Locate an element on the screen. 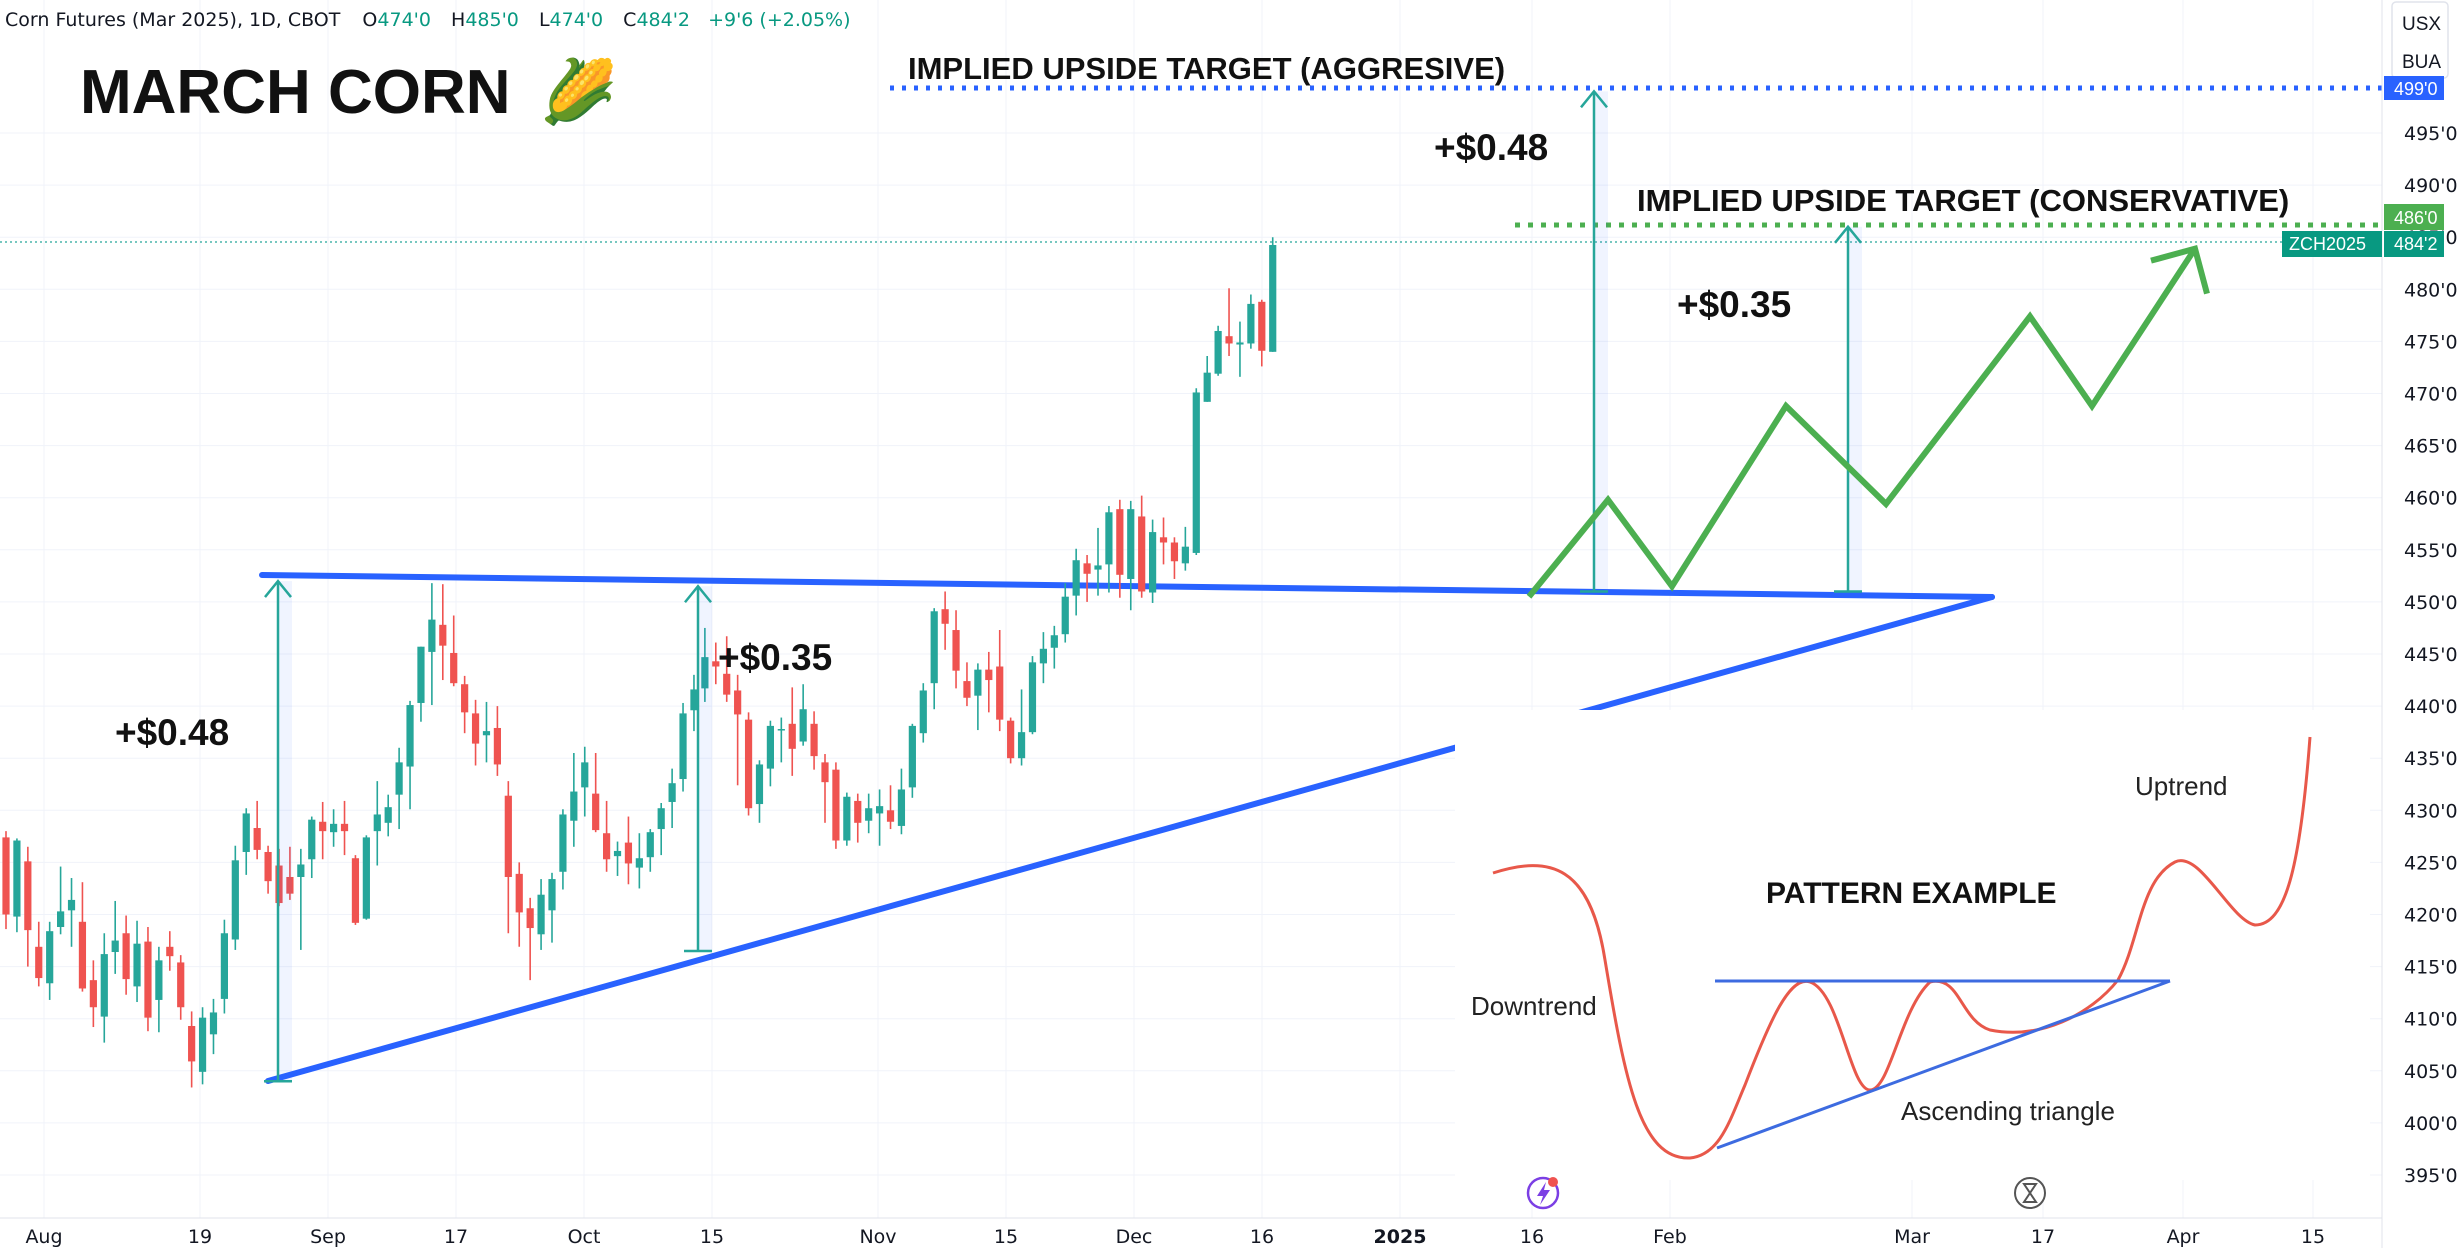  hourglass-icon is located at coordinates (2030, 1193).